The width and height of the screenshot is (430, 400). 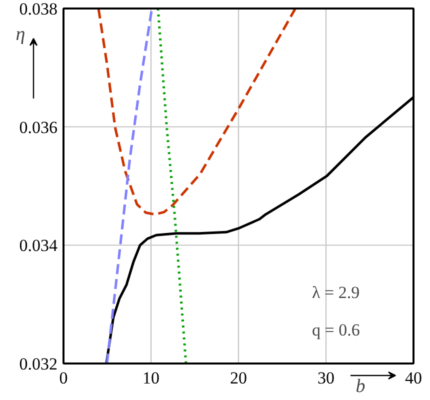 I want to click on y-tick-label: 0.034, so click(x=38, y=246).